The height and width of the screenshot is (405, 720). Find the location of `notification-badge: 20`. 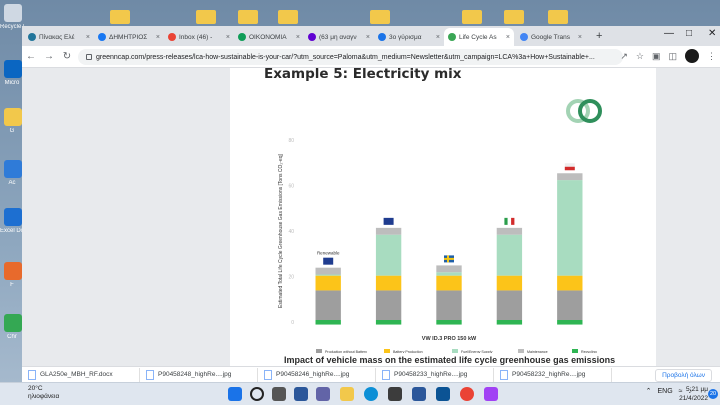

notification-badge: 20 is located at coordinates (713, 394).